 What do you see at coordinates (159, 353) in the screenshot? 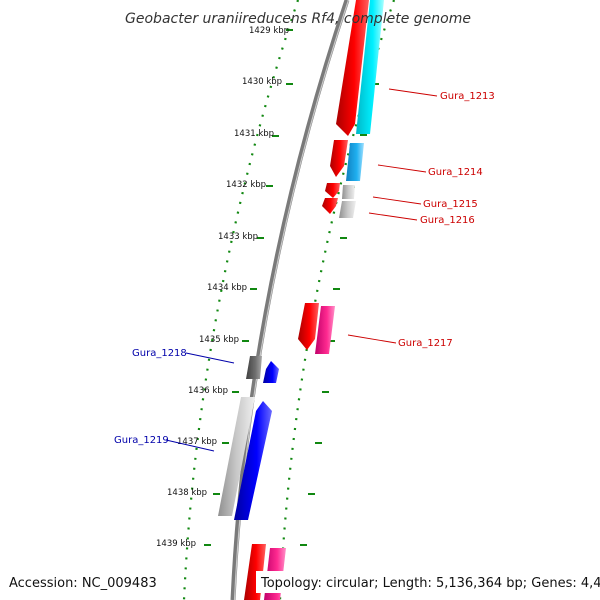
I see `gene-label-gura-1218: Gura_1218` at bounding box center [159, 353].